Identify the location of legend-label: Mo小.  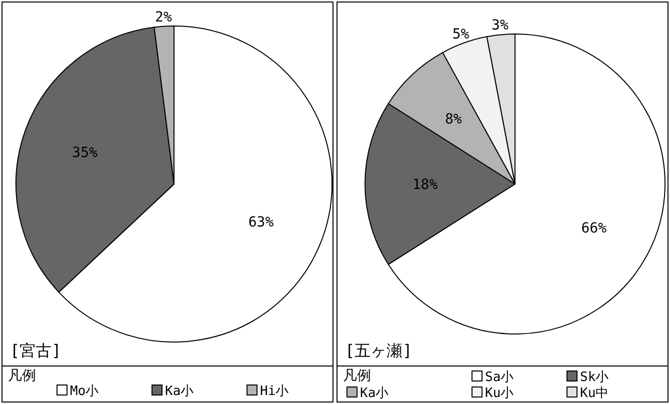
(84, 391).